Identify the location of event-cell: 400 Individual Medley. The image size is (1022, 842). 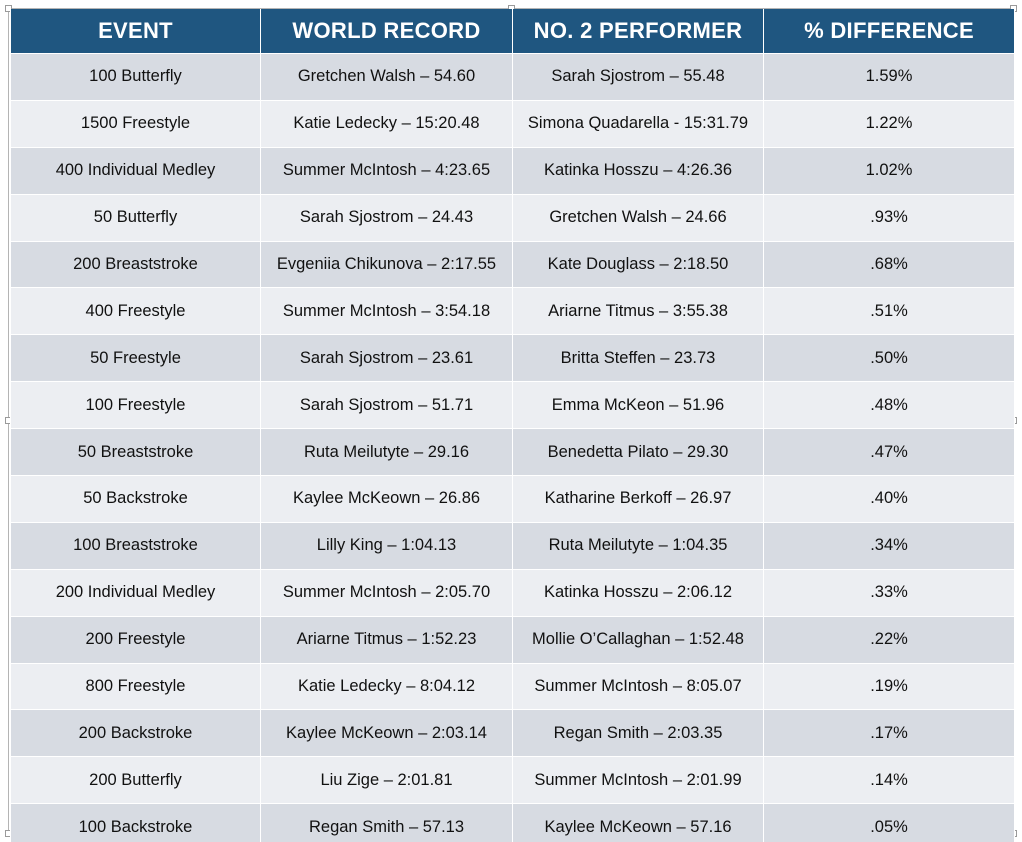
(135, 170).